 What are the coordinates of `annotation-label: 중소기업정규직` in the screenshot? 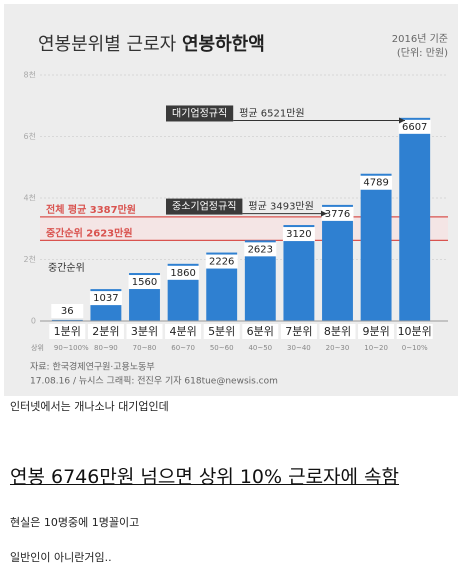 It's located at (204, 206).